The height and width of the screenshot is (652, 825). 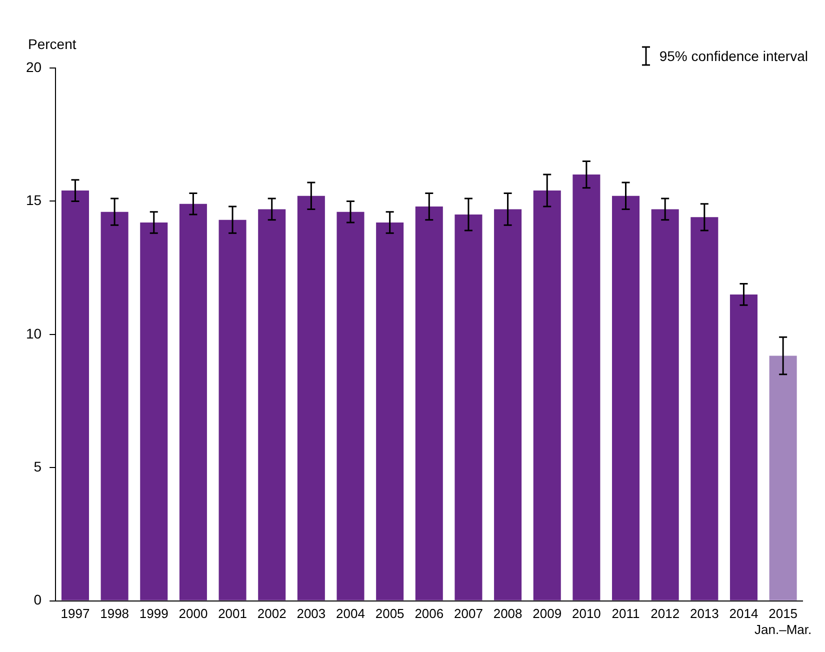 I want to click on y-tick-label: 20, so click(x=34, y=66).